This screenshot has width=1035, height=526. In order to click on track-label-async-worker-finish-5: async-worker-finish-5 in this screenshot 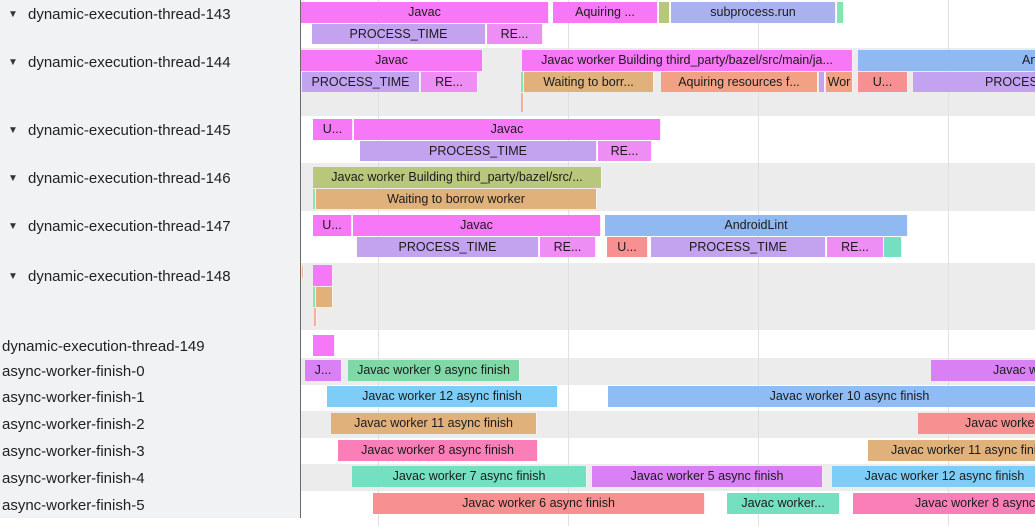, I will do `click(149, 505)`.